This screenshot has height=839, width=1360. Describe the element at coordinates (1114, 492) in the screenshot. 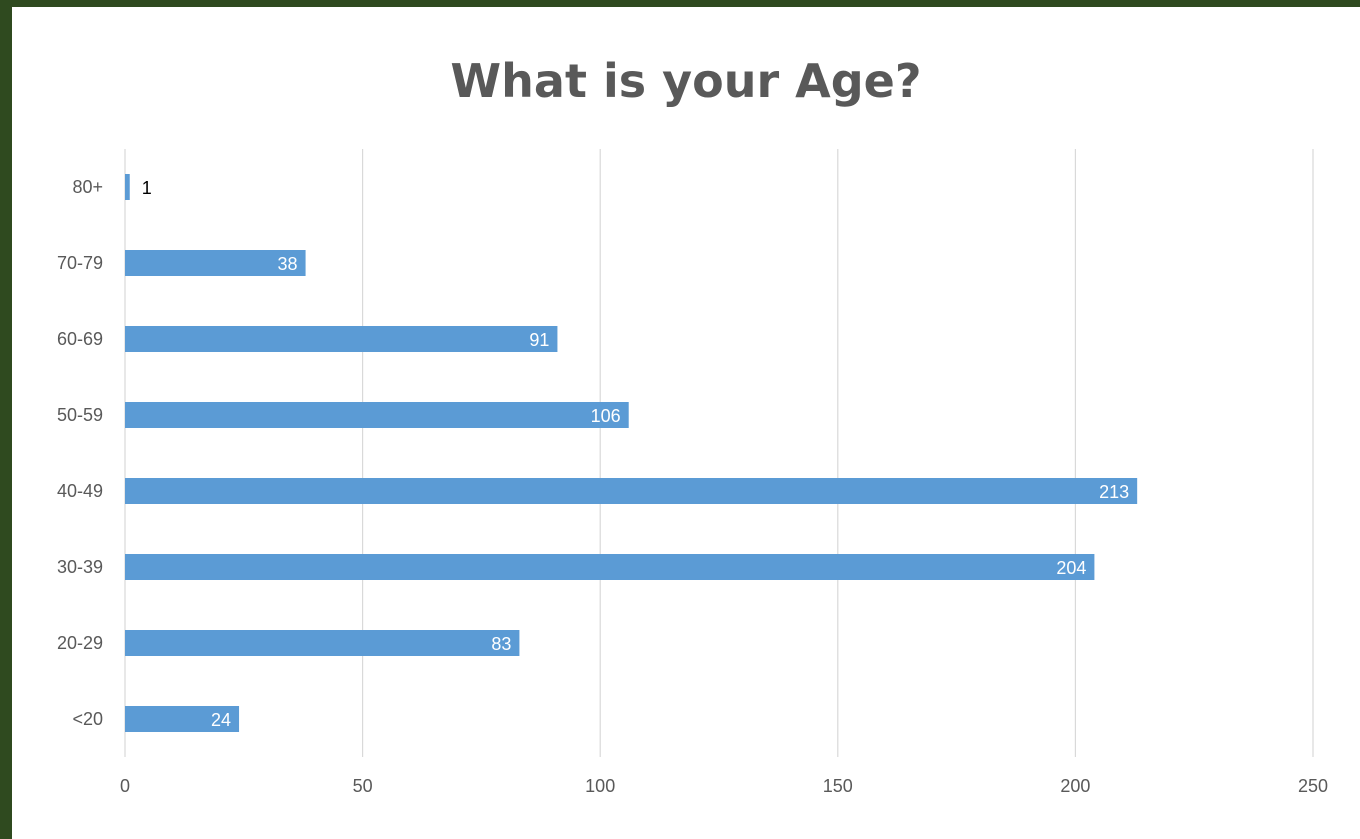

I see `data-label: 213` at that location.